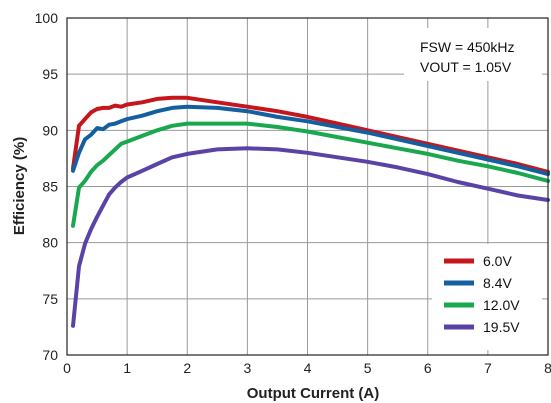 This screenshot has height=403, width=551. I want to click on x-tick-label: 4, so click(308, 368).